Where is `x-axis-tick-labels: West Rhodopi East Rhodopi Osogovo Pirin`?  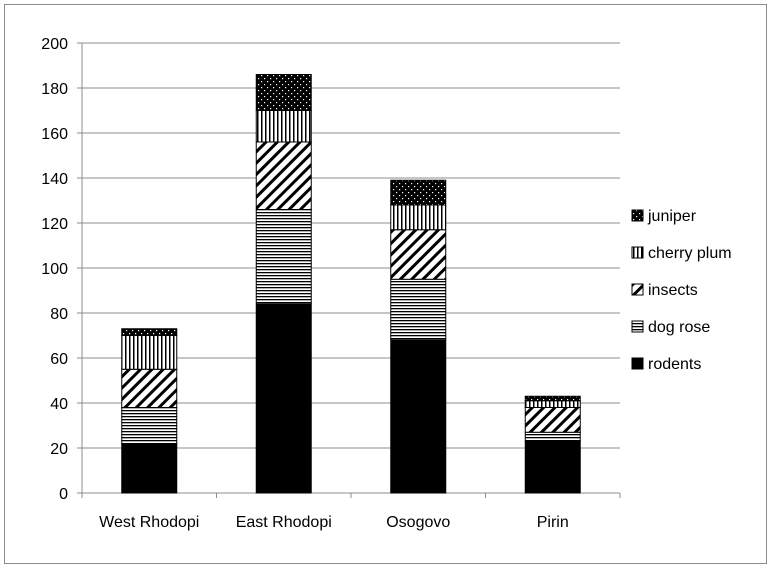 x-axis-tick-labels: West Rhodopi East Rhodopi Osogovo Pirin is located at coordinates (334, 522).